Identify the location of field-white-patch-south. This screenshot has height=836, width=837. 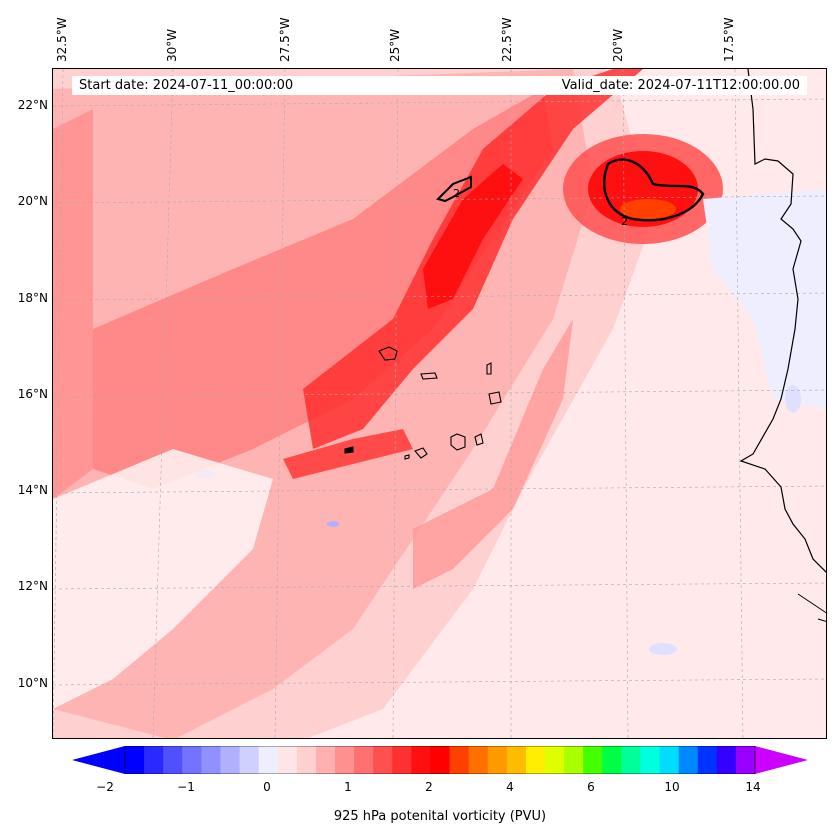
(163, 579).